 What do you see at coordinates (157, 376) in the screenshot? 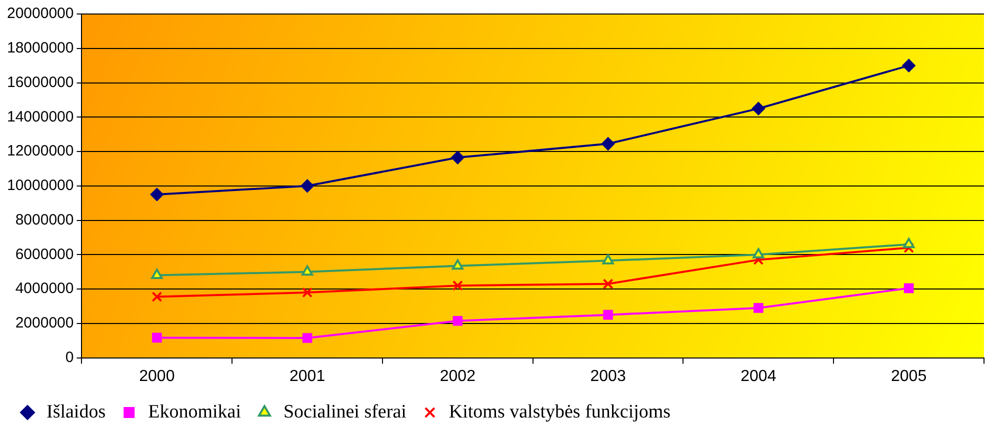
I see `x-tick-label: 2000` at bounding box center [157, 376].